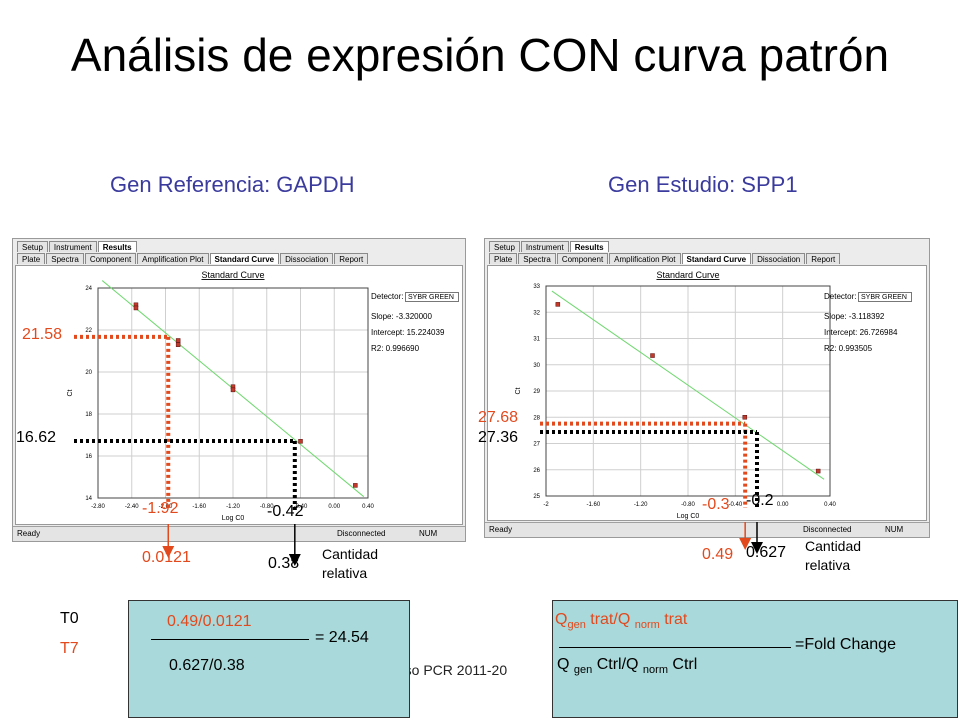 This screenshot has height=720, width=960. Describe the element at coordinates (350, 563) in the screenshot. I see `left-relative-qty-label: Cantidad relativa` at that location.